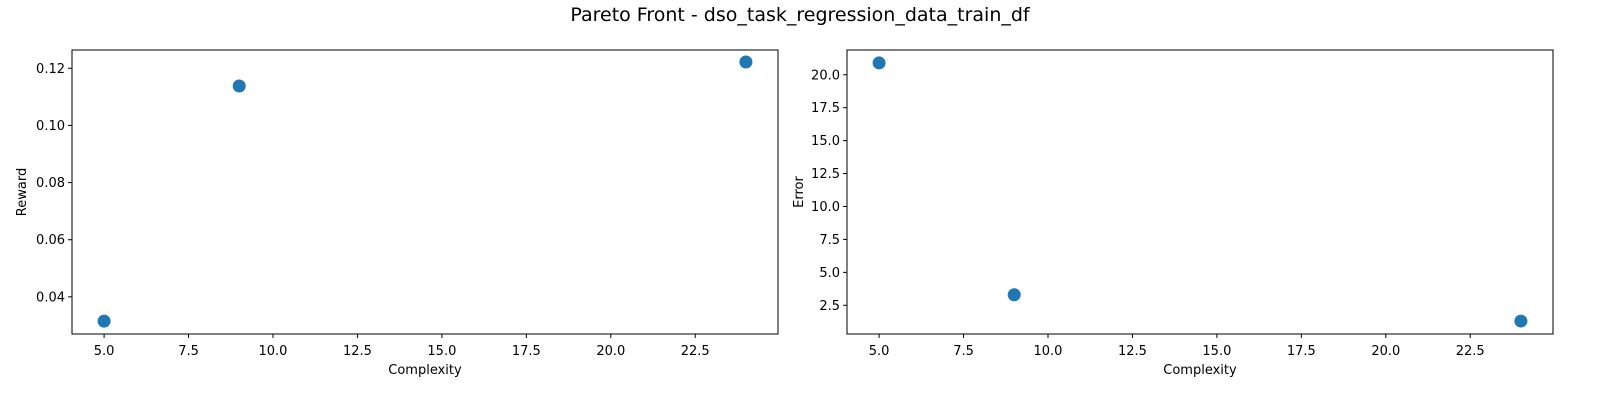  What do you see at coordinates (799, 192) in the screenshot?
I see `y-axis-label: Error` at bounding box center [799, 192].